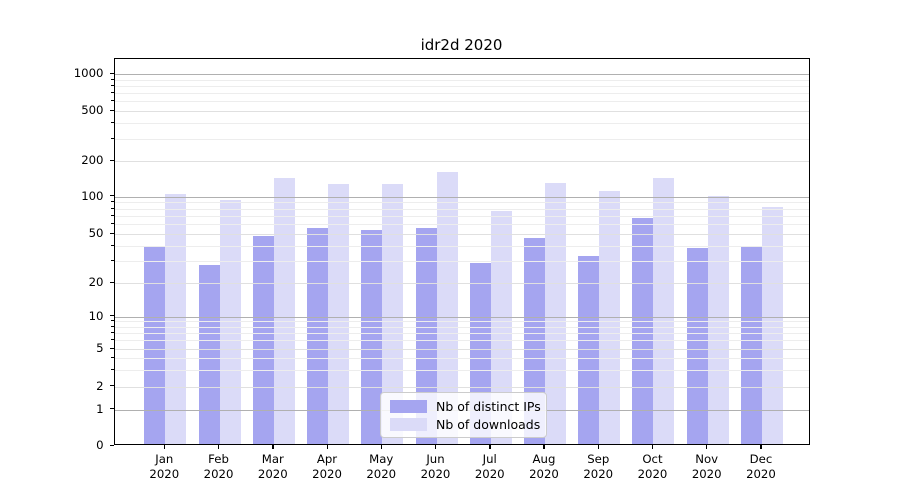 Image resolution: width=900 pixels, height=500 pixels. I want to click on legend-item-distinct-ips: Nb of distinct IPs, so click(465, 406).